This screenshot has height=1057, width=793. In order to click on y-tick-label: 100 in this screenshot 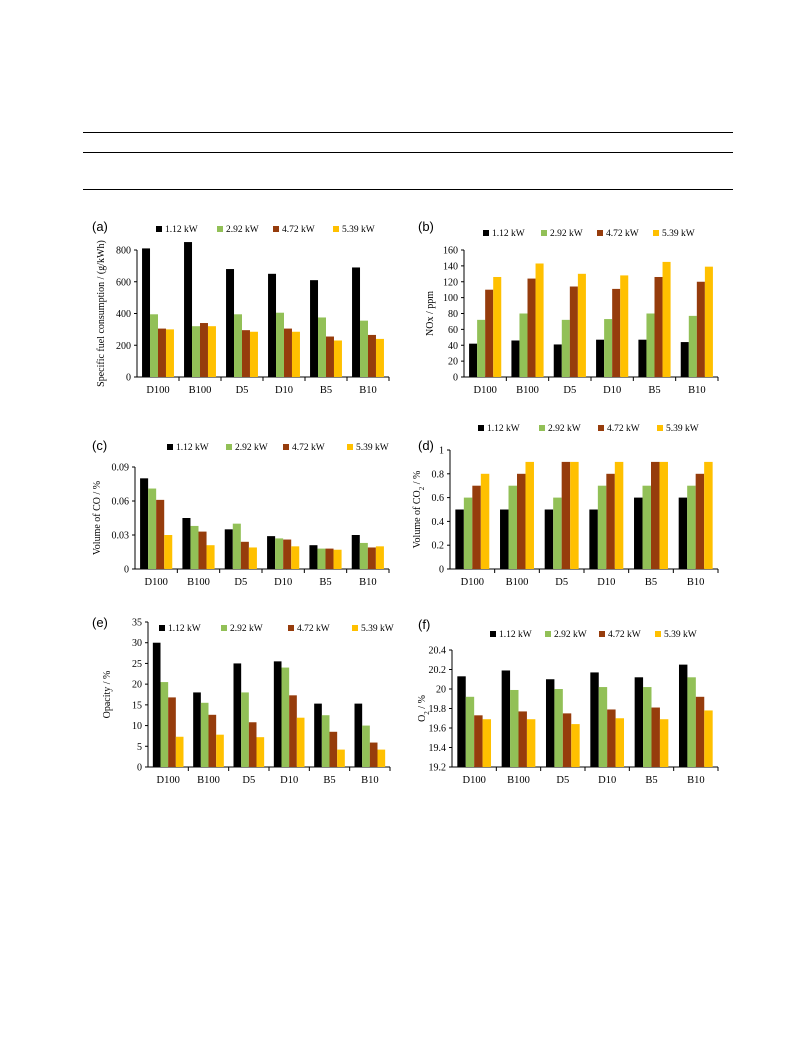, I will do `click(450, 298)`.